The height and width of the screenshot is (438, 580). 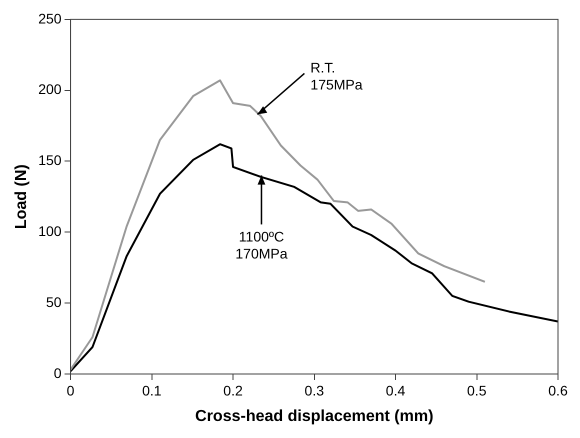 I want to click on x-tick-label: 0.5, so click(x=477, y=390).